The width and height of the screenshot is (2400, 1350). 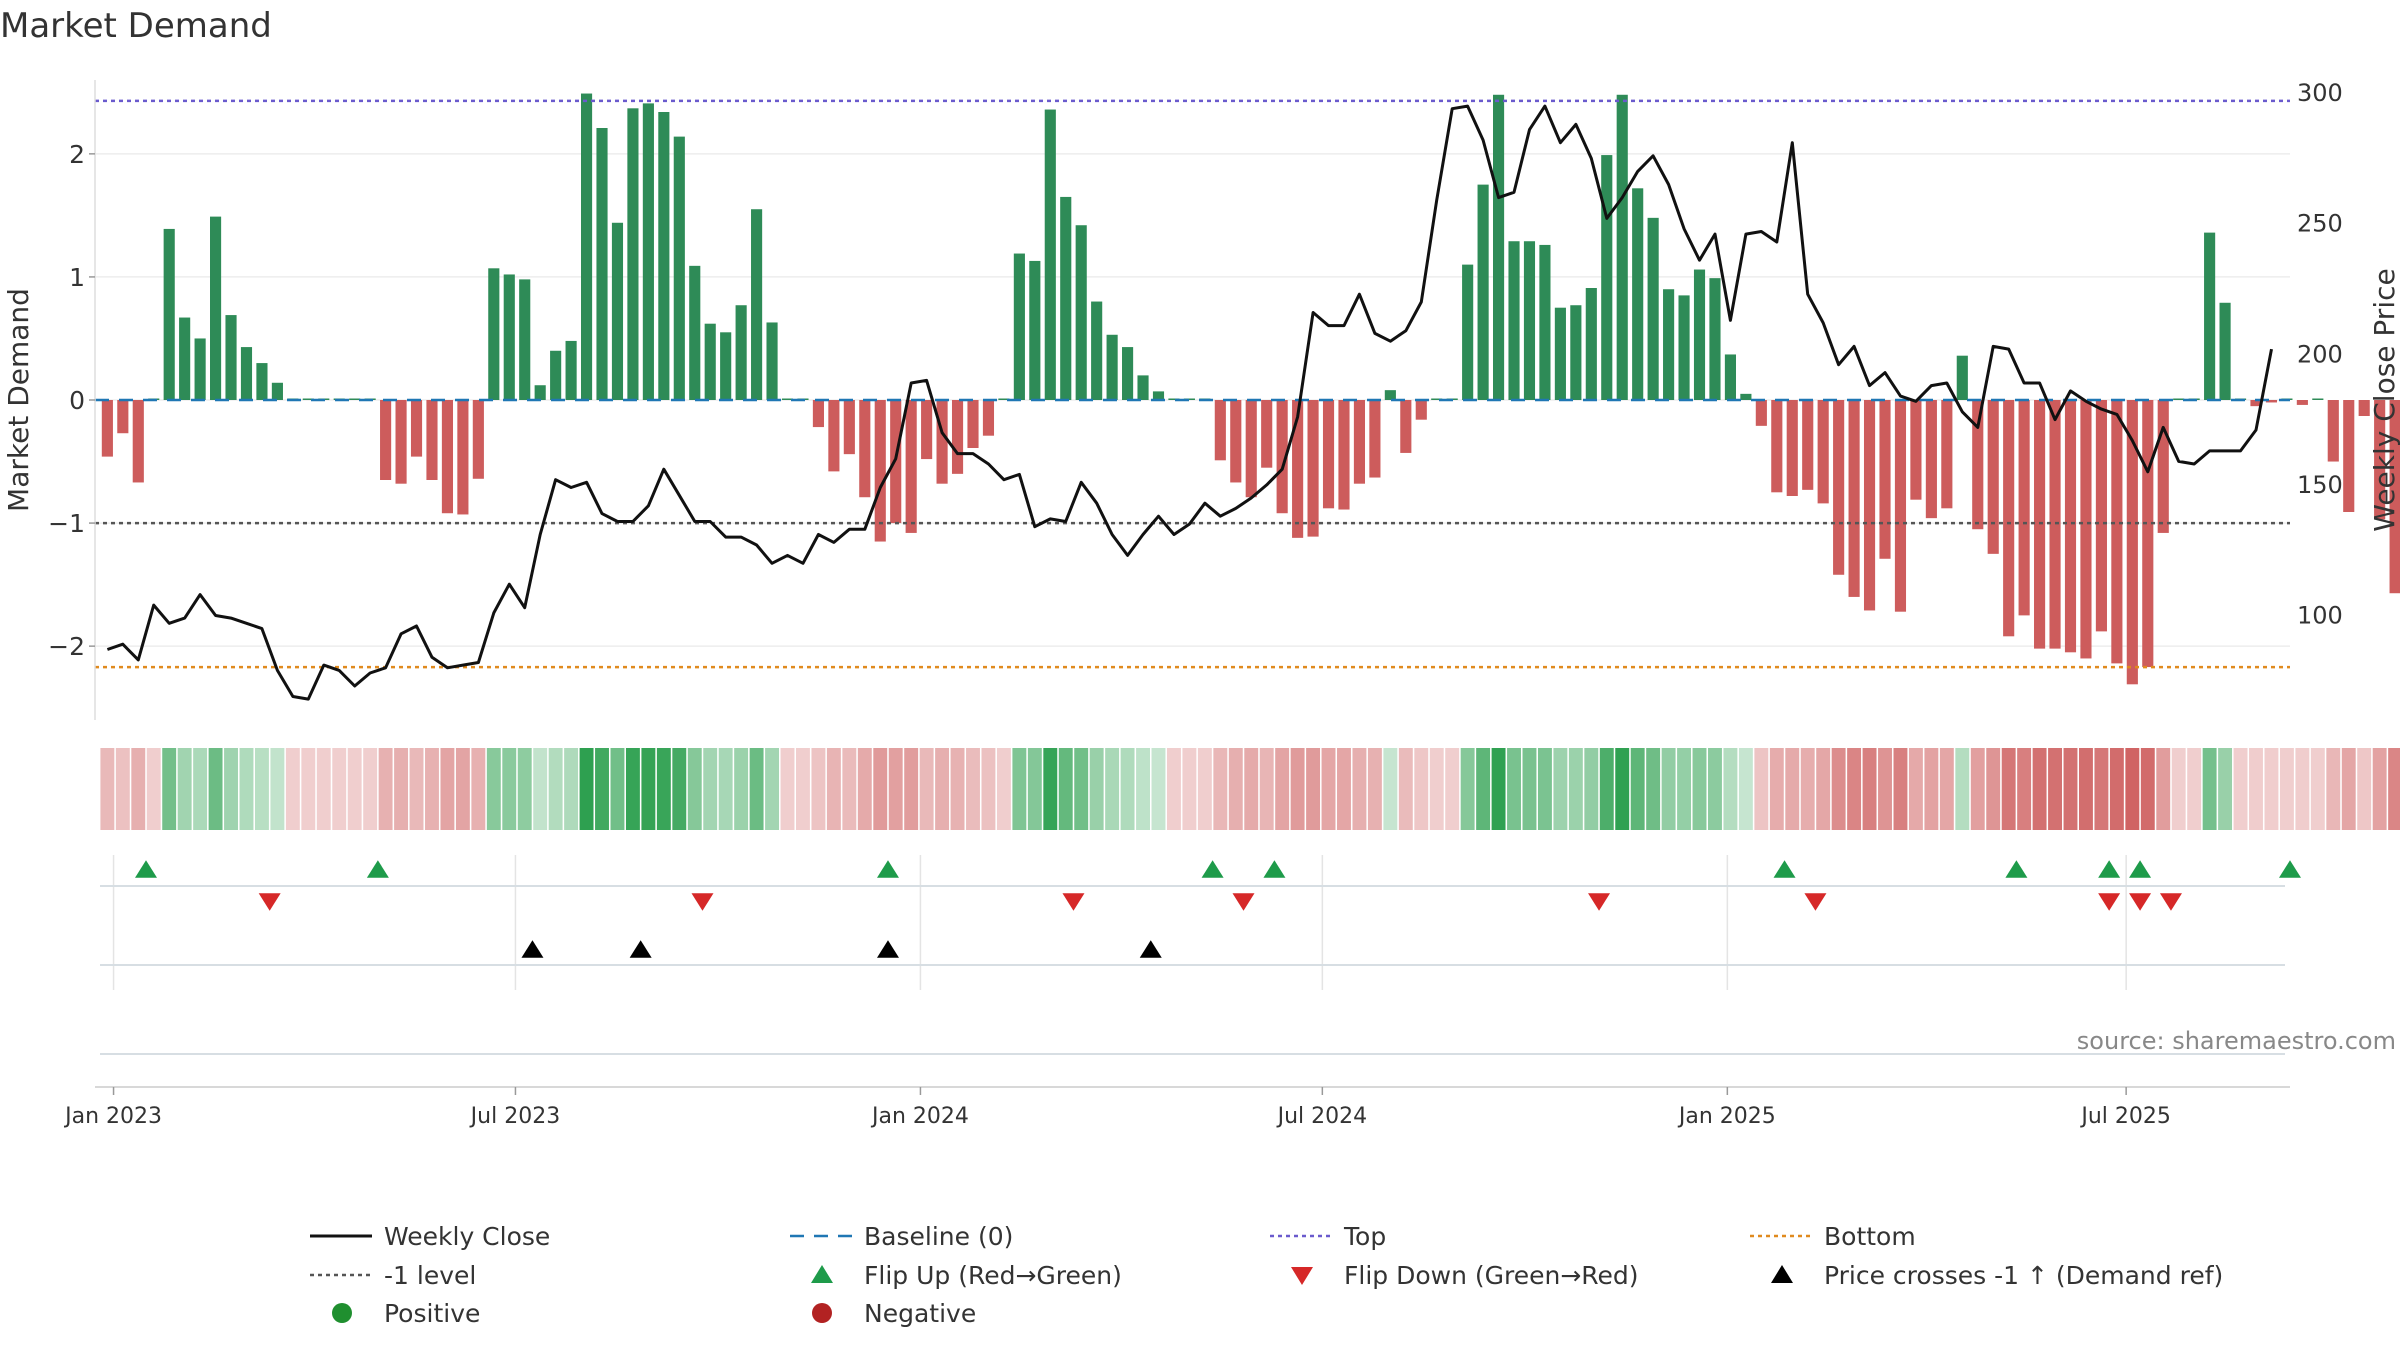 I want to click on x-tick-label: Jan 2023, so click(x=112, y=1116).